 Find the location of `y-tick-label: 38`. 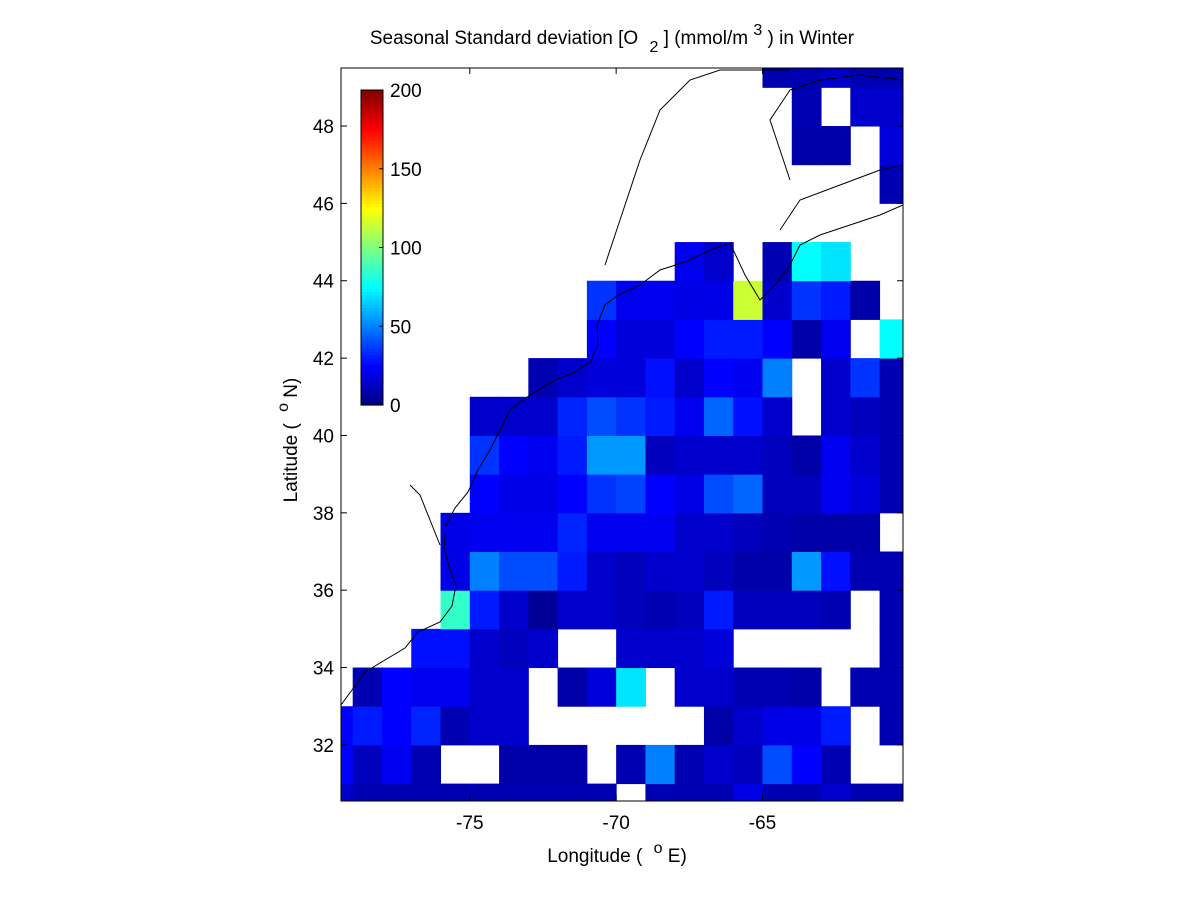

y-tick-label: 38 is located at coordinates (323, 514).